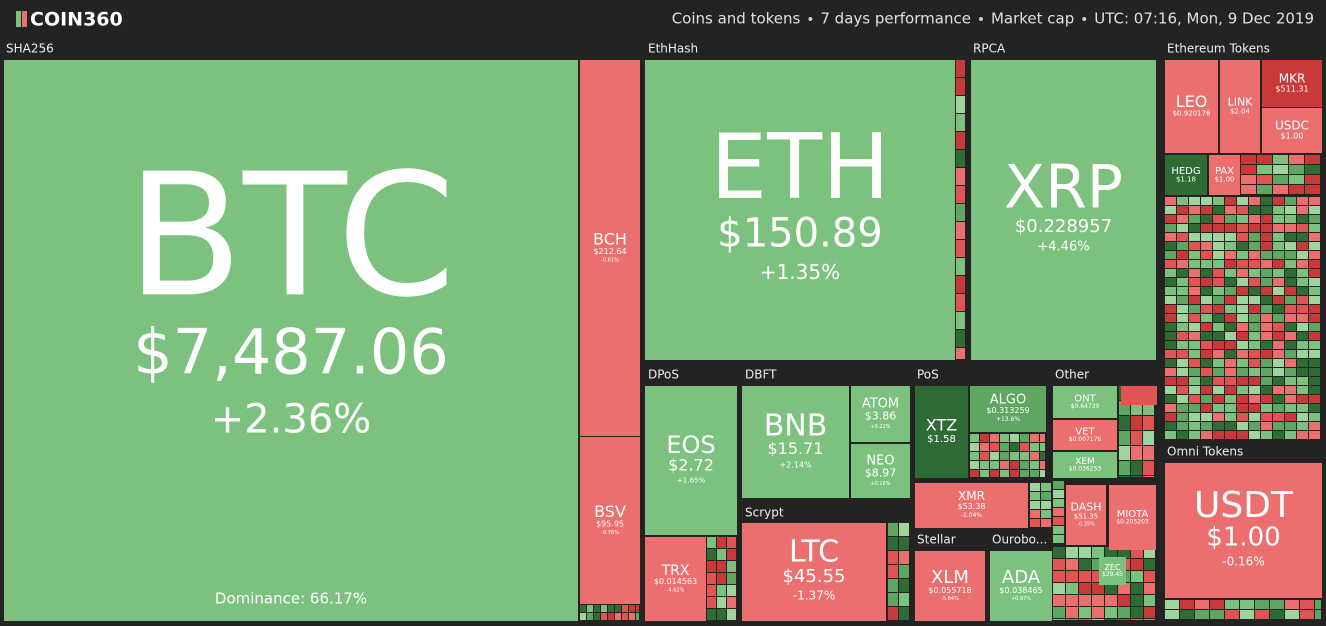  I want to click on coin-tile: ETH$150.89 +1.35%, so click(800, 210).